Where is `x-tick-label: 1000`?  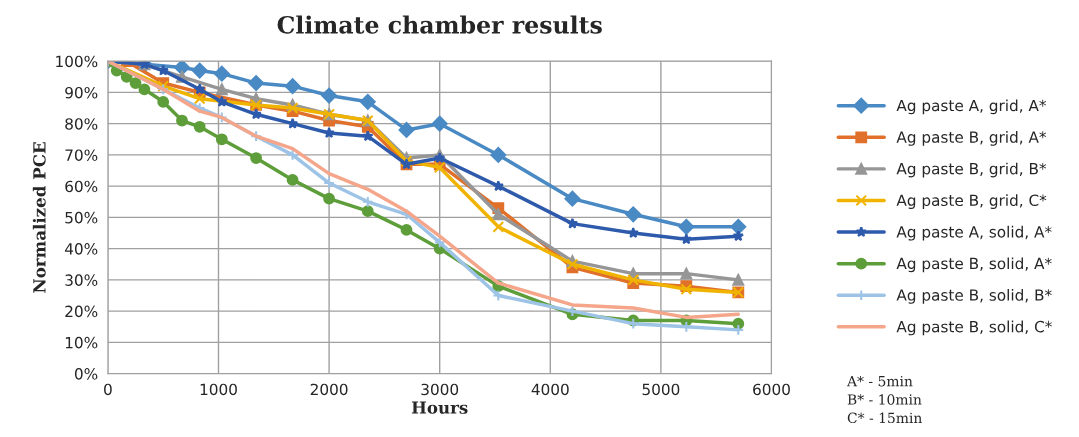 x-tick-label: 1000 is located at coordinates (218, 389).